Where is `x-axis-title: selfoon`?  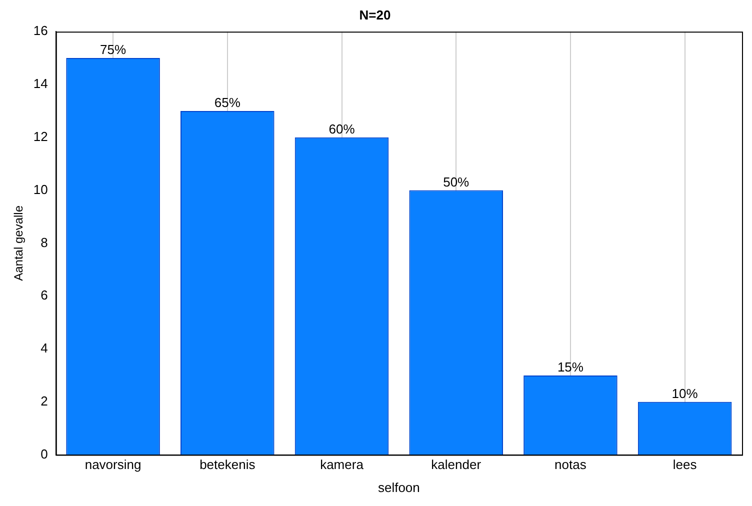 x-axis-title: selfoon is located at coordinates (399, 487).